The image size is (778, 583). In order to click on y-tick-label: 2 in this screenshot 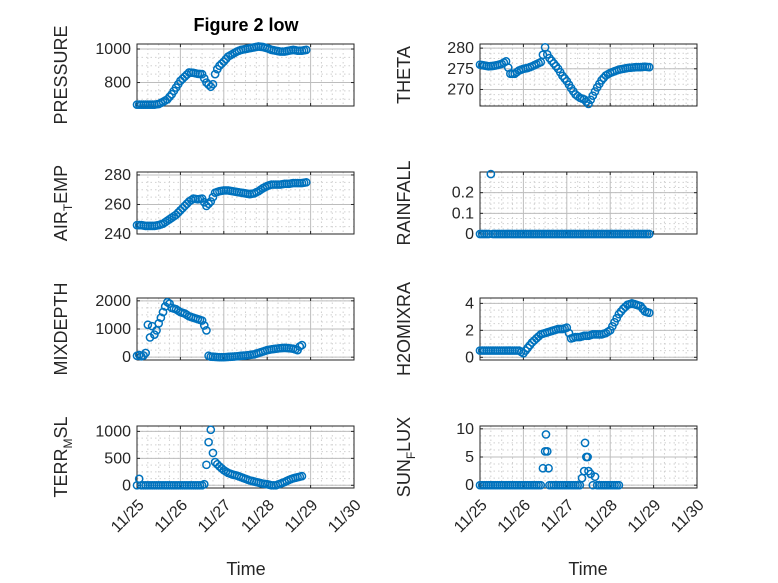, I will do `click(469, 330)`.